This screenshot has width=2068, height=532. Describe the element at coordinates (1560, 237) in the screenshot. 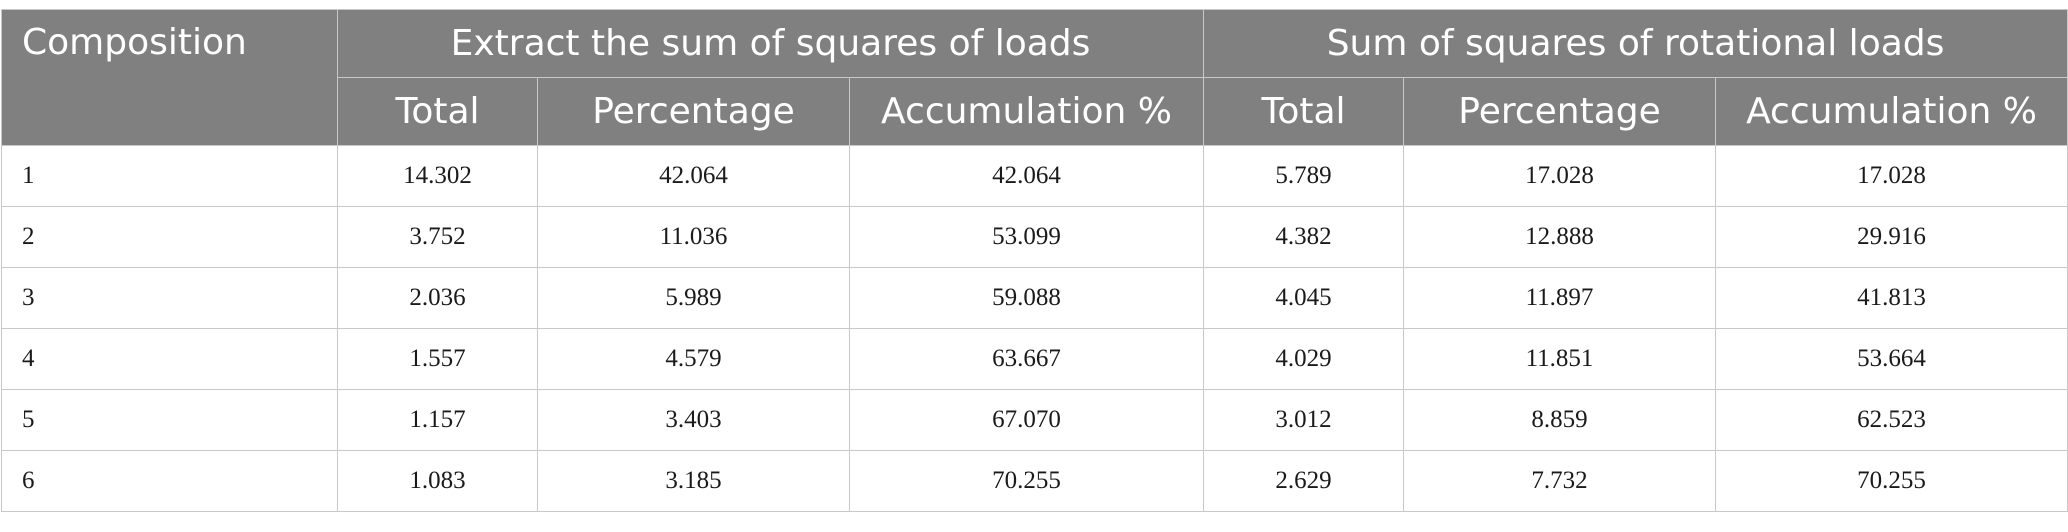

I see `cell-rotational-percentage: 12.888` at that location.